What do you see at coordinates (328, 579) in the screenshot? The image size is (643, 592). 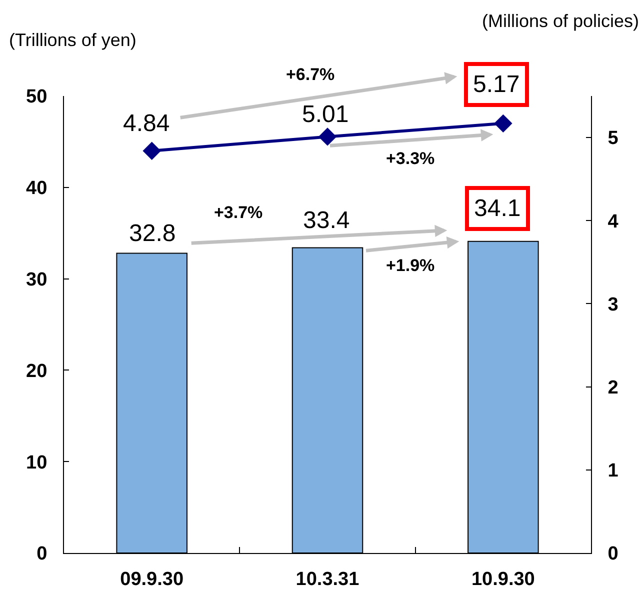 I see `x-tick-label: 10.3.31` at bounding box center [328, 579].